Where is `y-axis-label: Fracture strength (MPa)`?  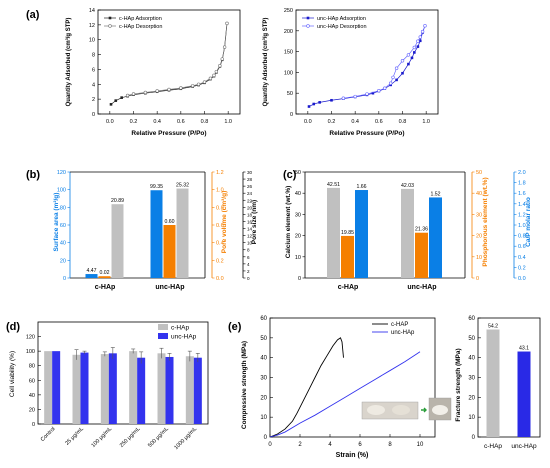
y-axis-label: Fracture strength (MPa) is located at coordinates (458, 384).